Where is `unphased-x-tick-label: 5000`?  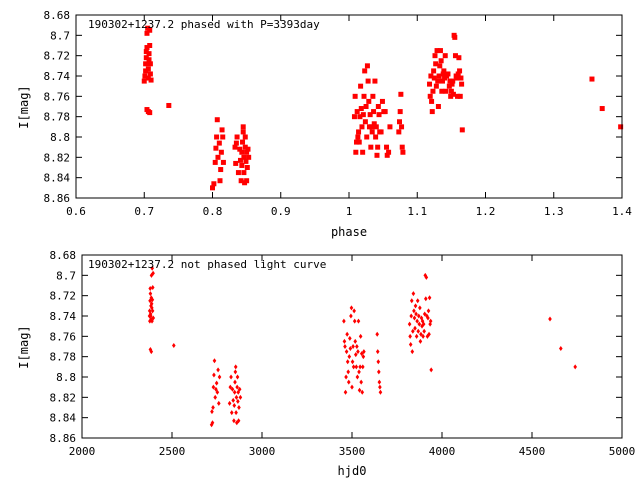 unphased-x-tick-label: 5000 is located at coordinates (622, 451).